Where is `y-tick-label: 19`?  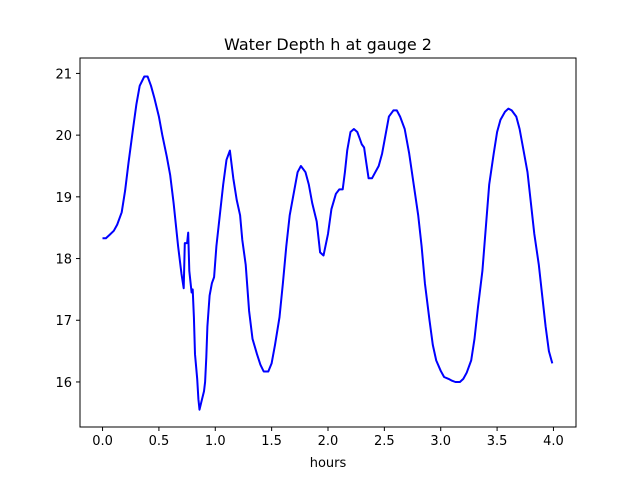 y-tick-label: 19 is located at coordinates (63, 198).